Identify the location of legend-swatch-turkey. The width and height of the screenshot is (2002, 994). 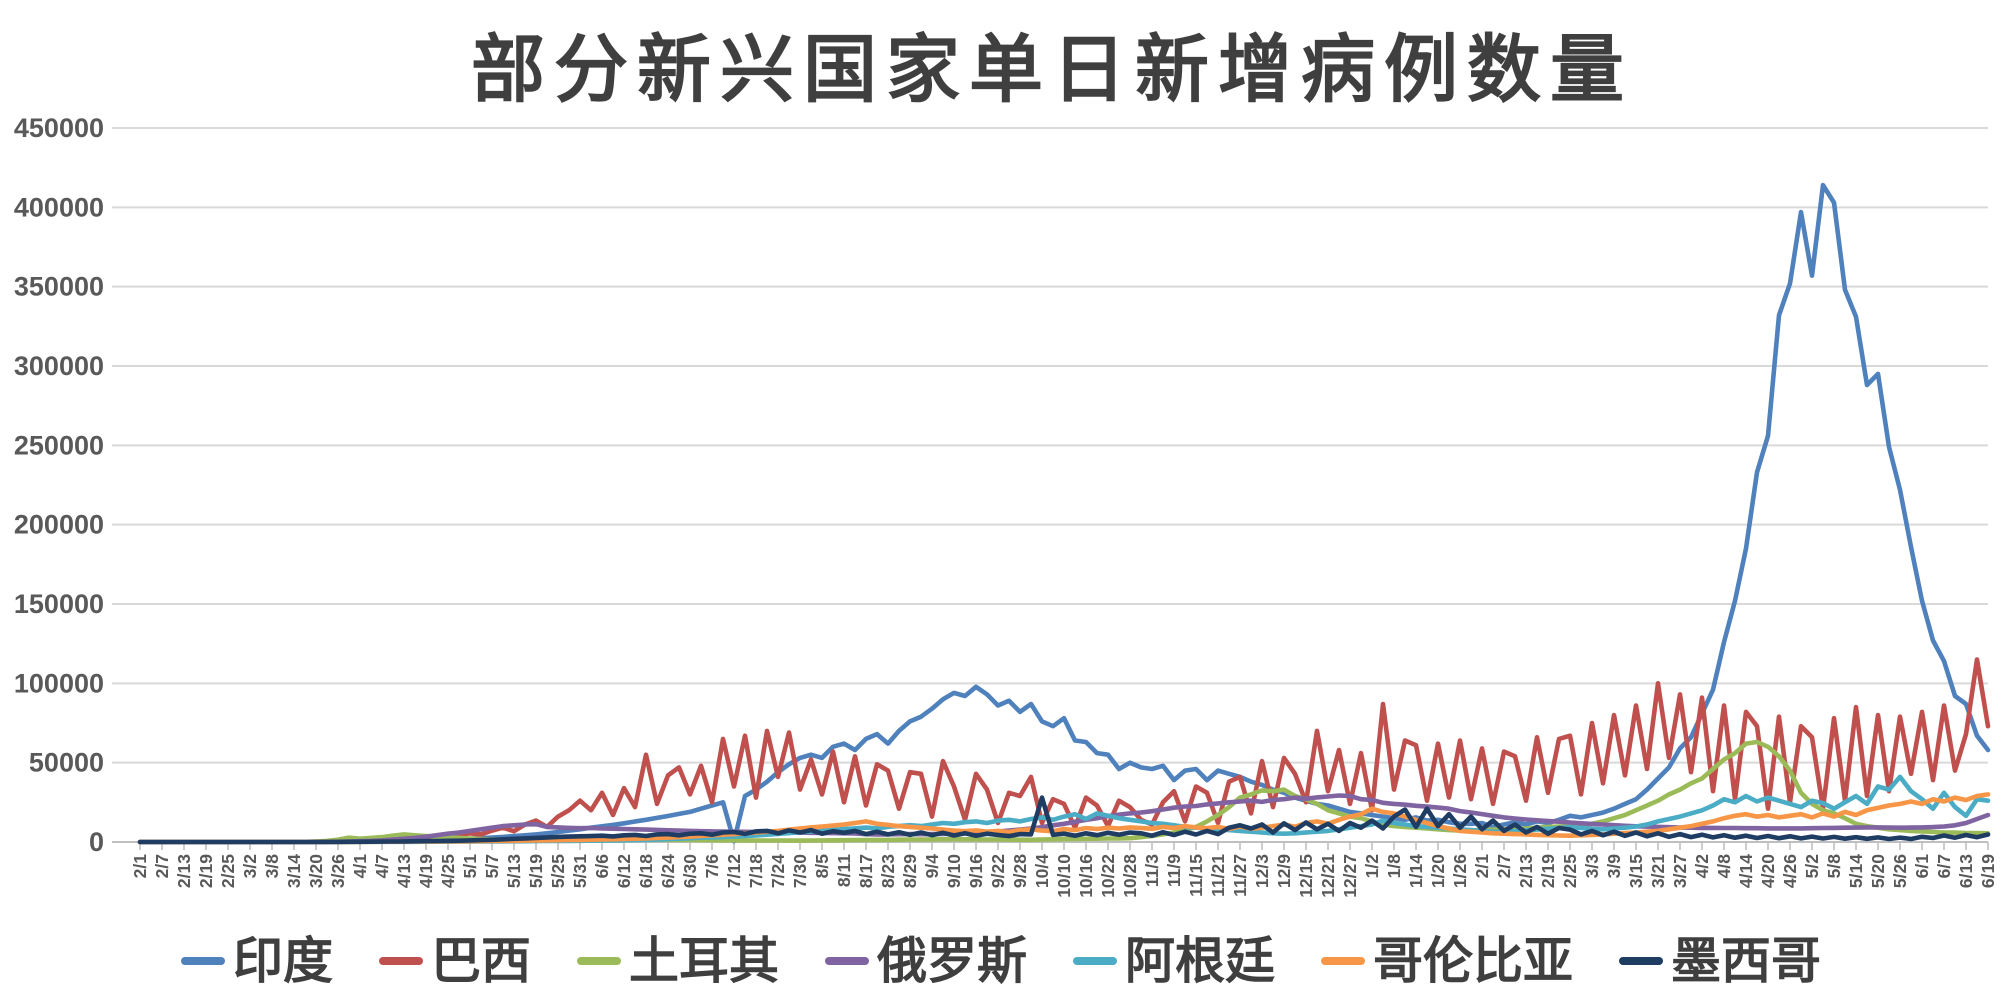
(599, 961).